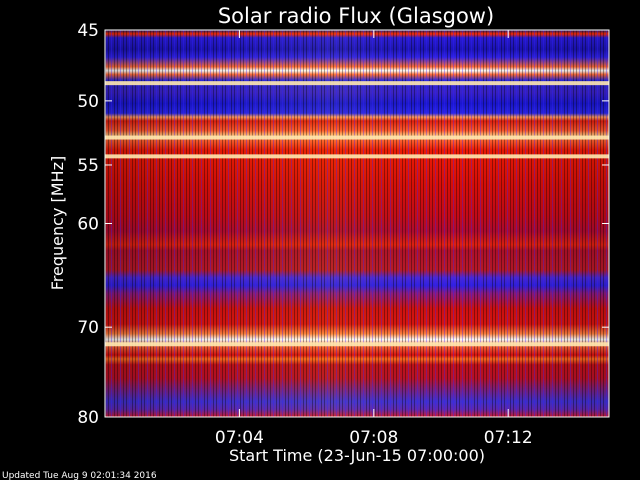 The width and height of the screenshot is (640, 480). Describe the element at coordinates (508, 438) in the screenshot. I see `x-tick-label: 07:12` at that location.